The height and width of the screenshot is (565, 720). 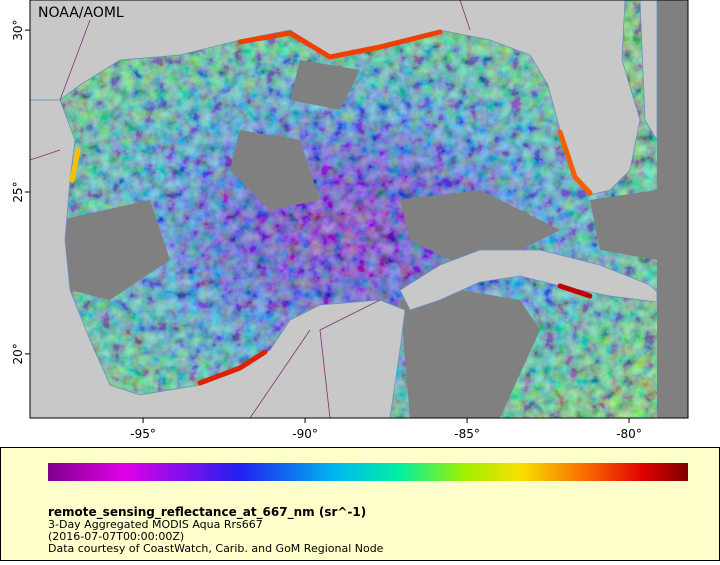 What do you see at coordinates (116, 536) in the screenshot?
I see `legend-time: (2016-07-07T00:00:00Z)` at bounding box center [116, 536].